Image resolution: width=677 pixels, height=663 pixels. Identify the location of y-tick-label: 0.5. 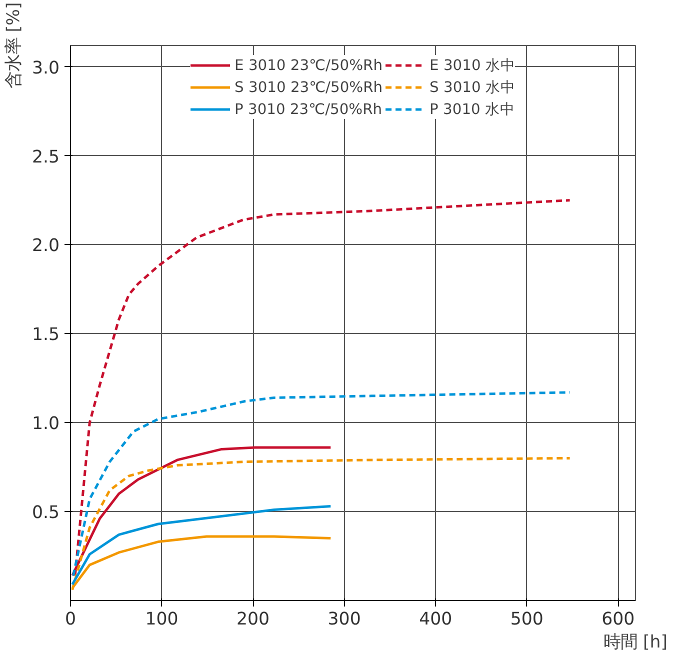
(46, 513).